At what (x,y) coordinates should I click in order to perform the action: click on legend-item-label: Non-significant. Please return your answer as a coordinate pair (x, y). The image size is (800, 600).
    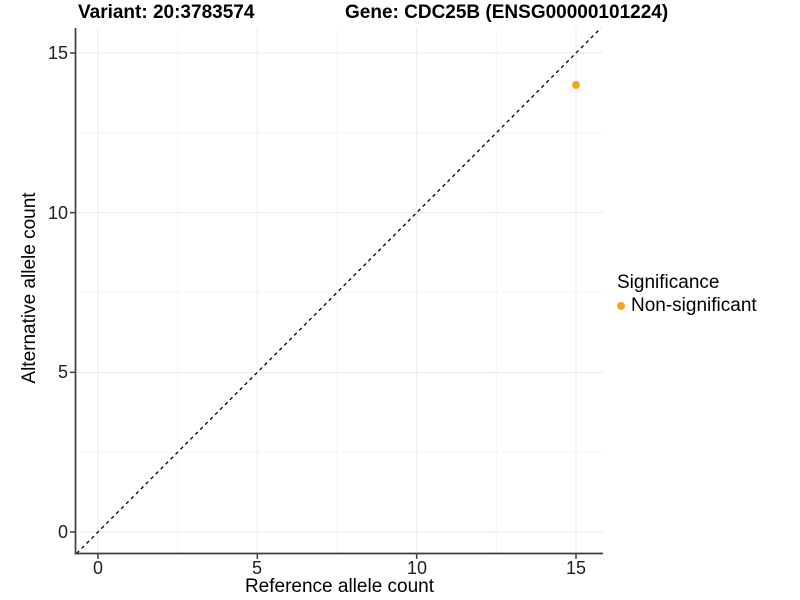
    Looking at the image, I should click on (694, 305).